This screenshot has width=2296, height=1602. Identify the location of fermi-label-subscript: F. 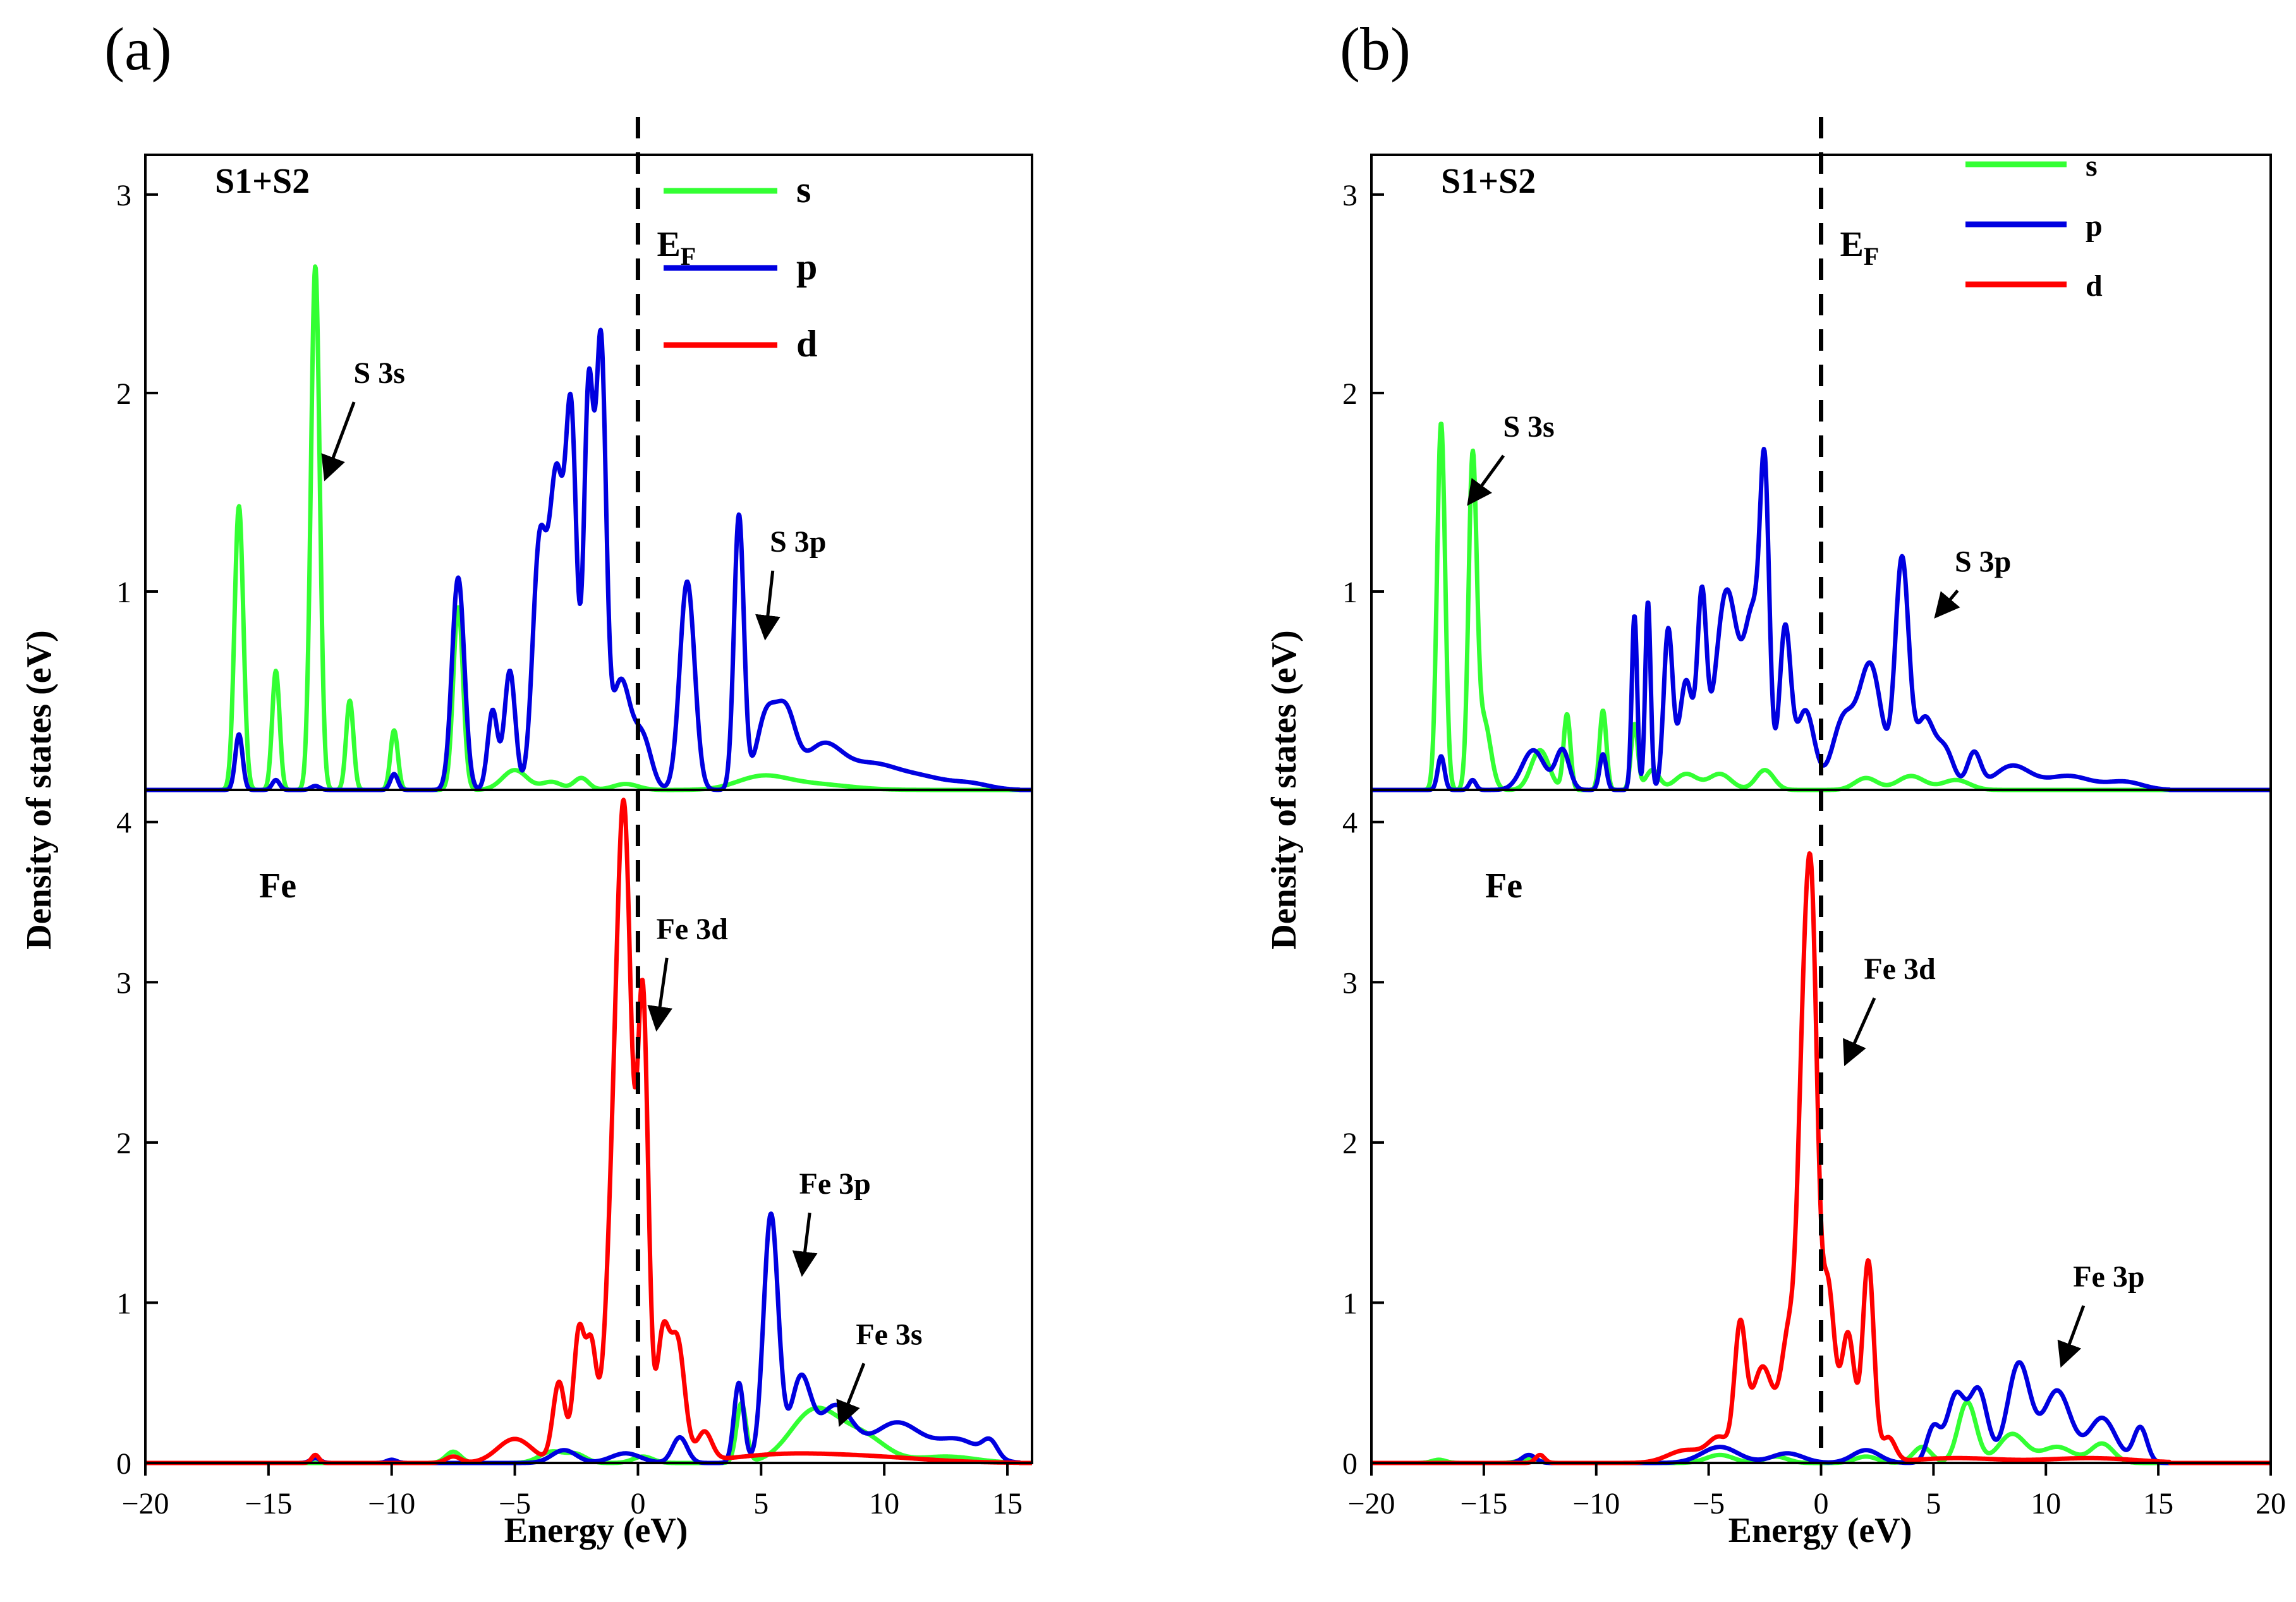
(1871, 256).